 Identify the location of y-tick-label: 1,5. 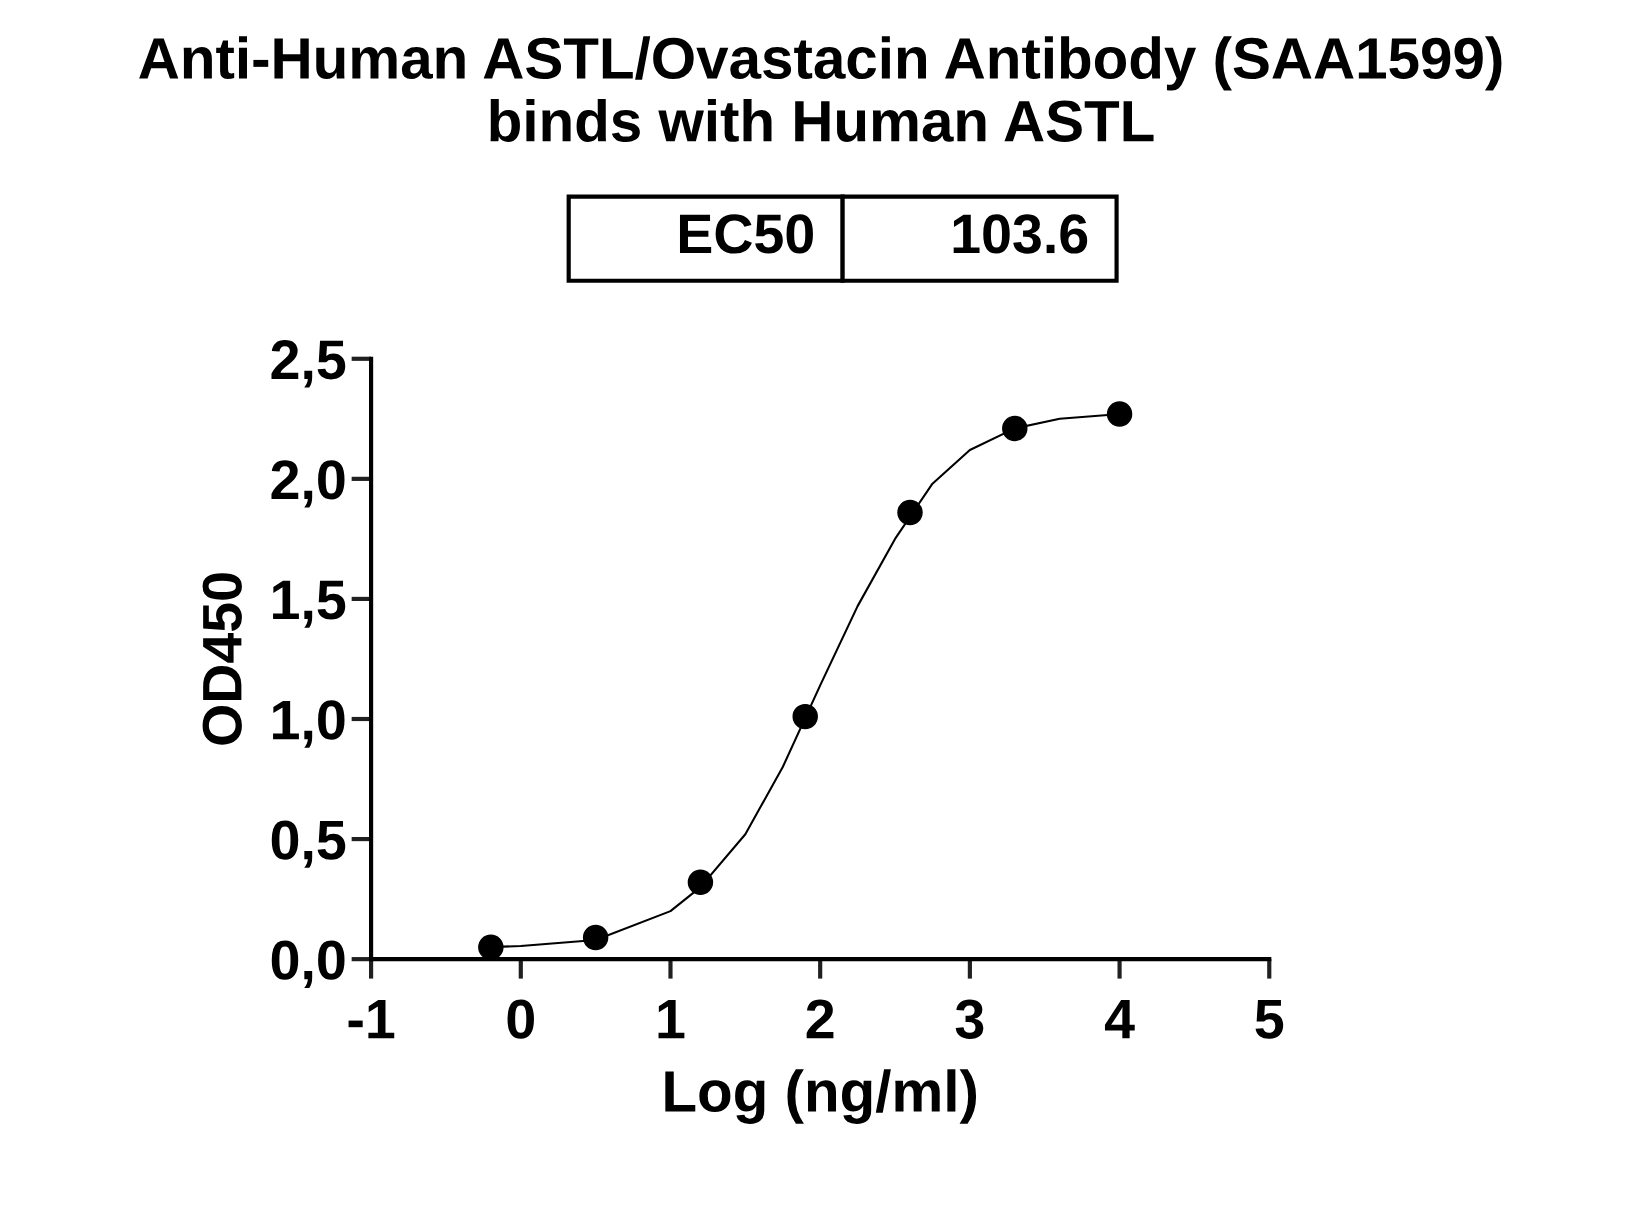
(309, 604).